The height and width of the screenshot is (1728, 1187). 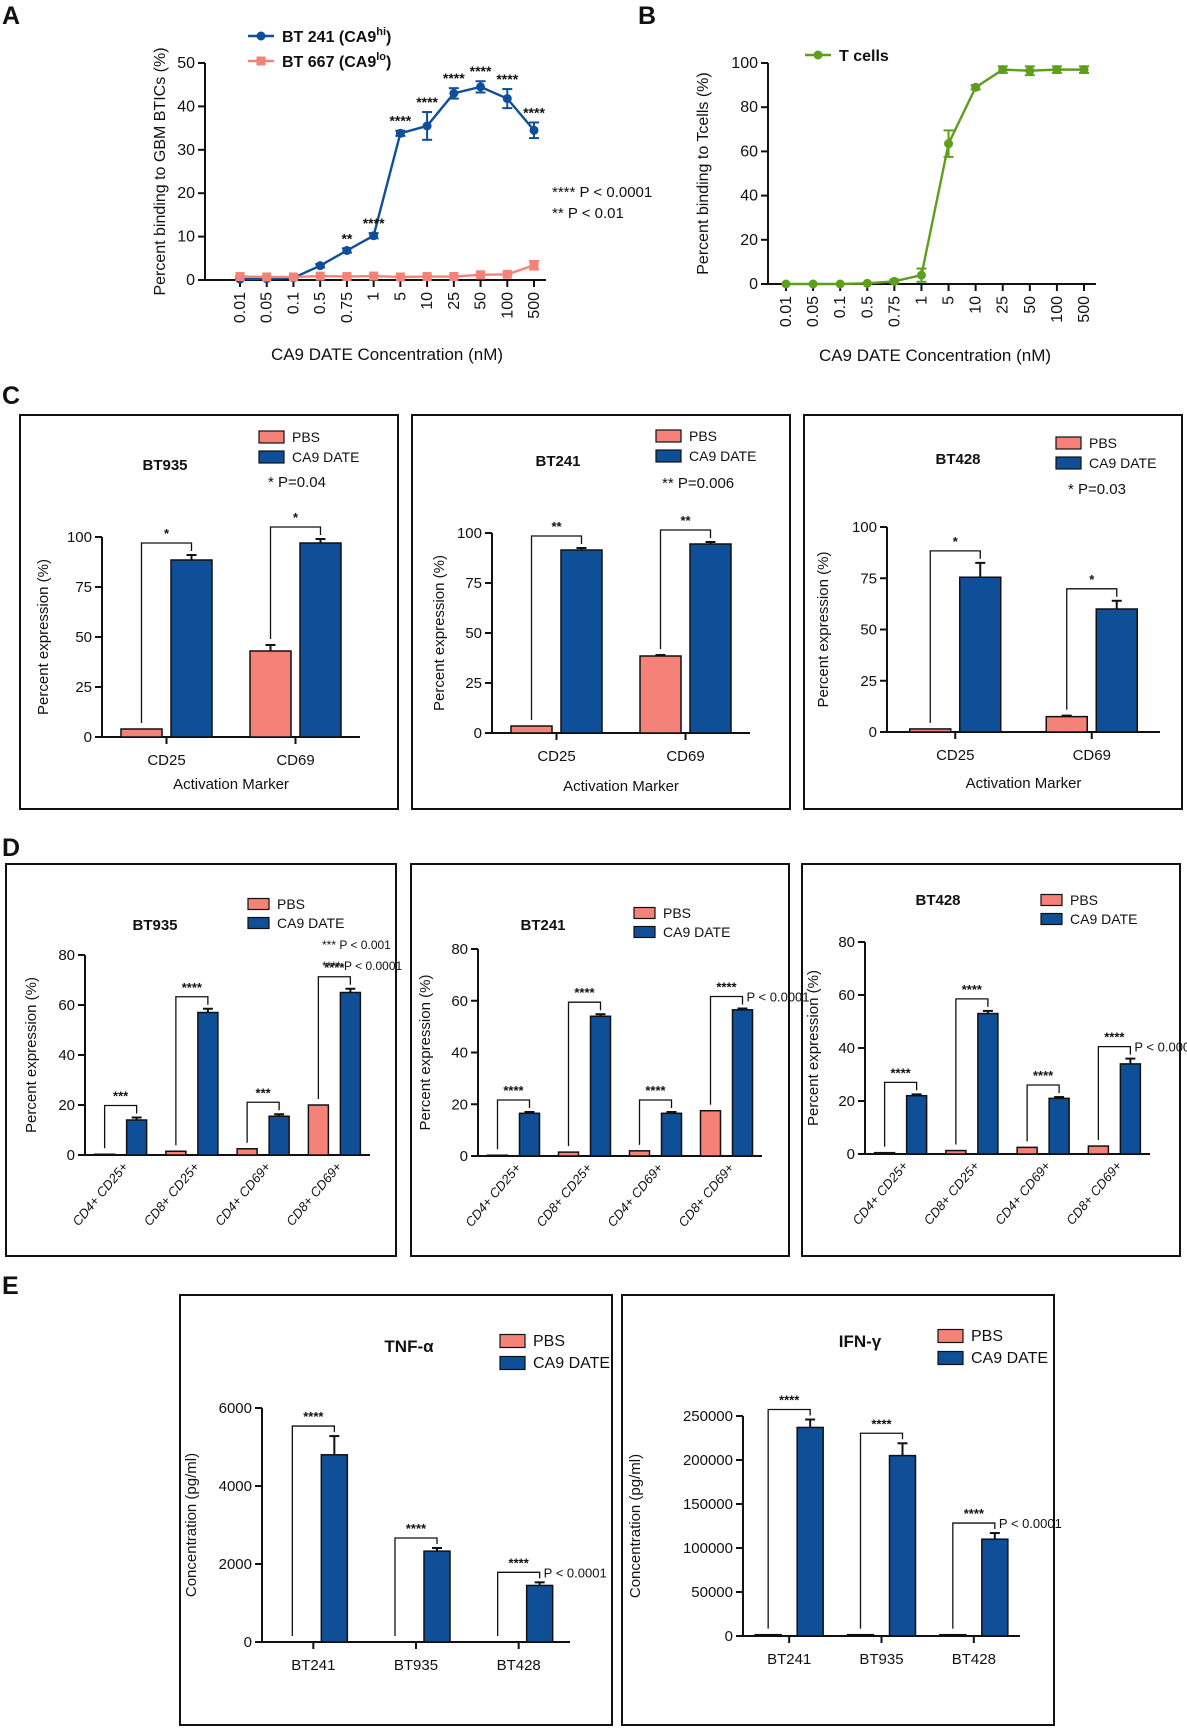 What do you see at coordinates (1103, 443) in the screenshot?
I see `chart-c3-legend-label: PBS` at bounding box center [1103, 443].